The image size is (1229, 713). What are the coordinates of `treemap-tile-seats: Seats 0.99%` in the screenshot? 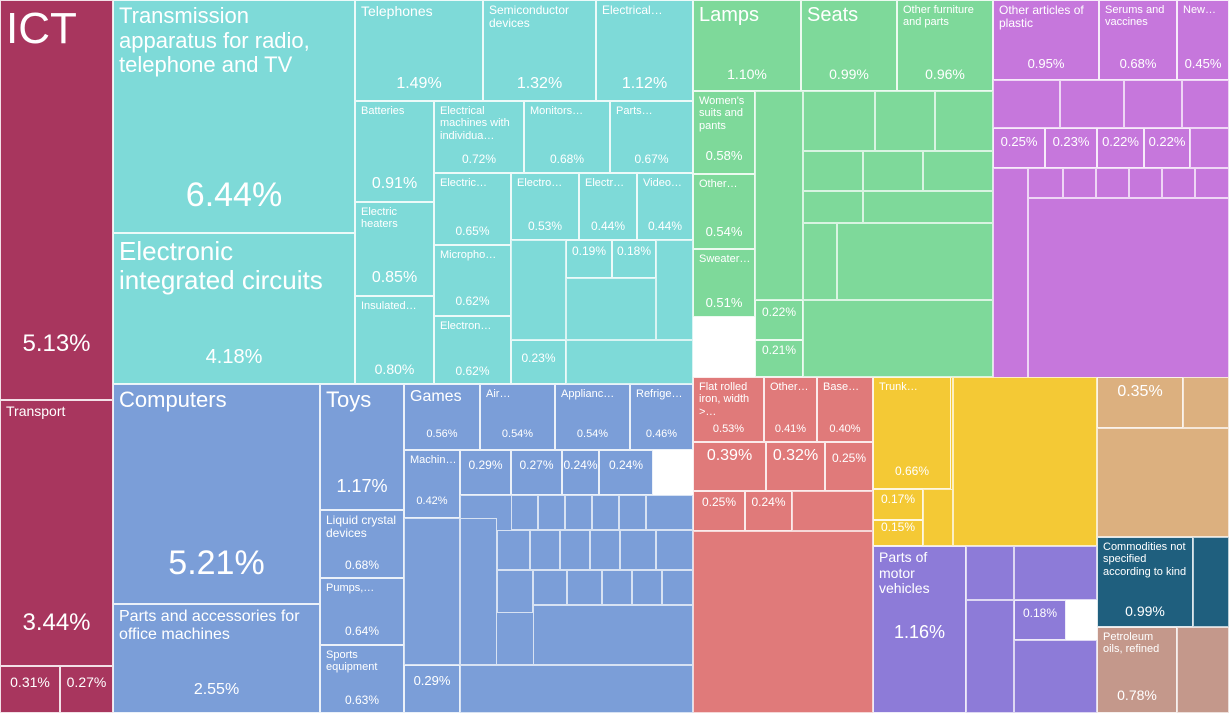 It's located at (849, 45).